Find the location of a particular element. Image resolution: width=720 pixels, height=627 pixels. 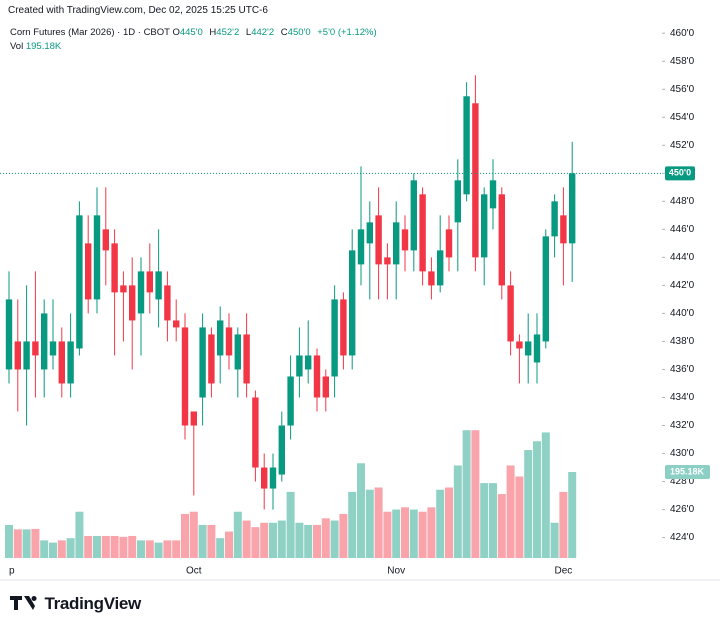

logo: TradingView is located at coordinates (75, 604).